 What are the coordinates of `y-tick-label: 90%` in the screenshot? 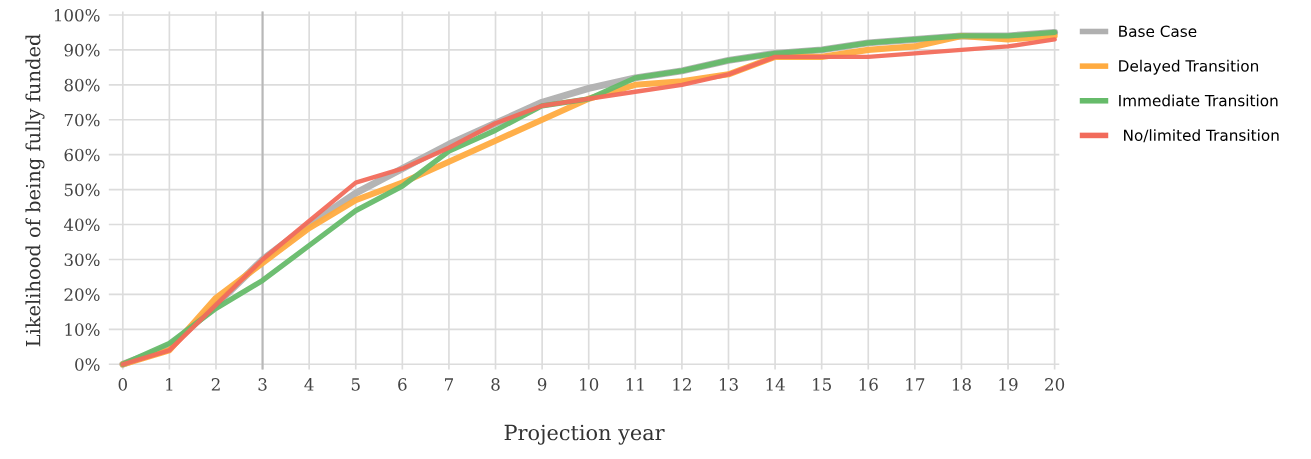 It's located at (82, 50).